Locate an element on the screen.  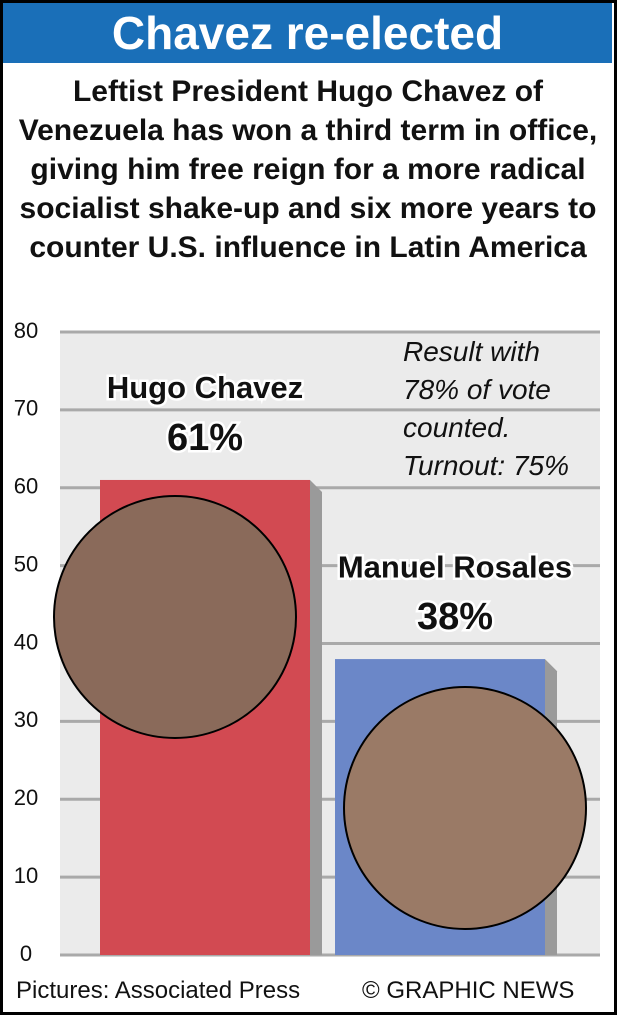
credit: Pictures: Associated Press is located at coordinates (158, 990).